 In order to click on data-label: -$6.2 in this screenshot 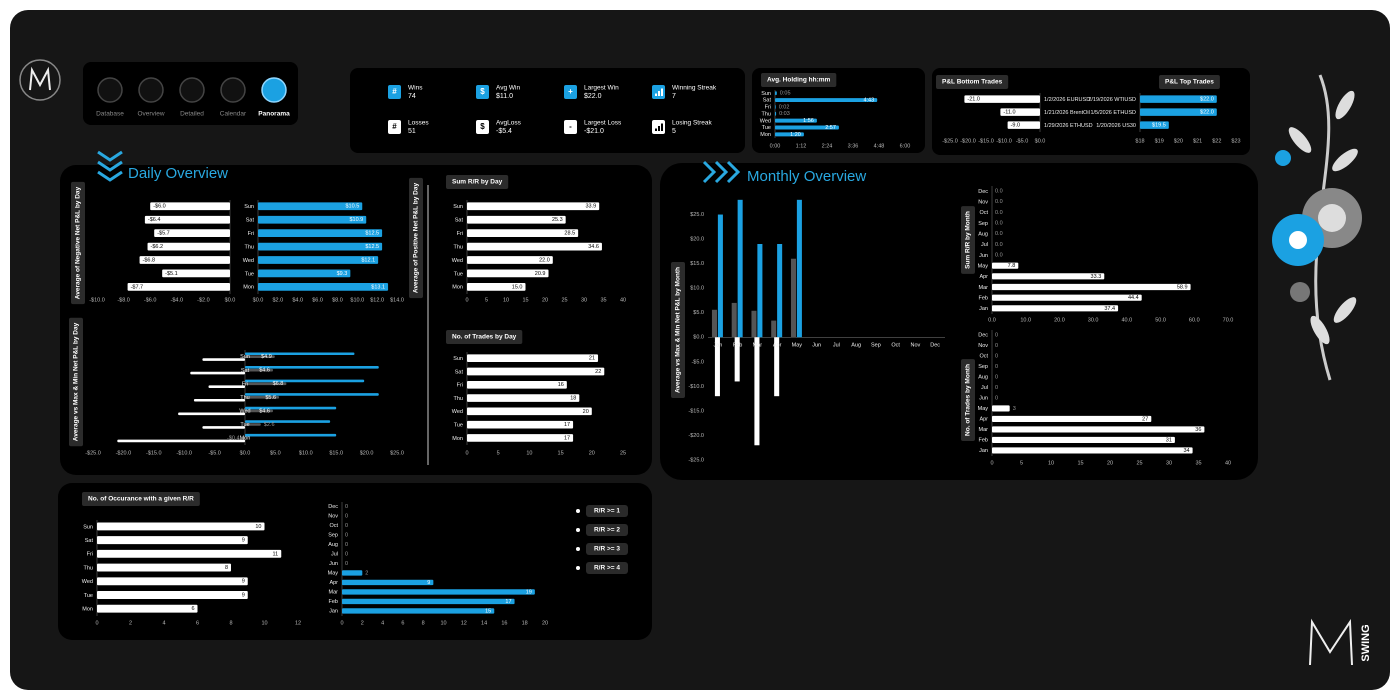, I will do `click(157, 247)`.